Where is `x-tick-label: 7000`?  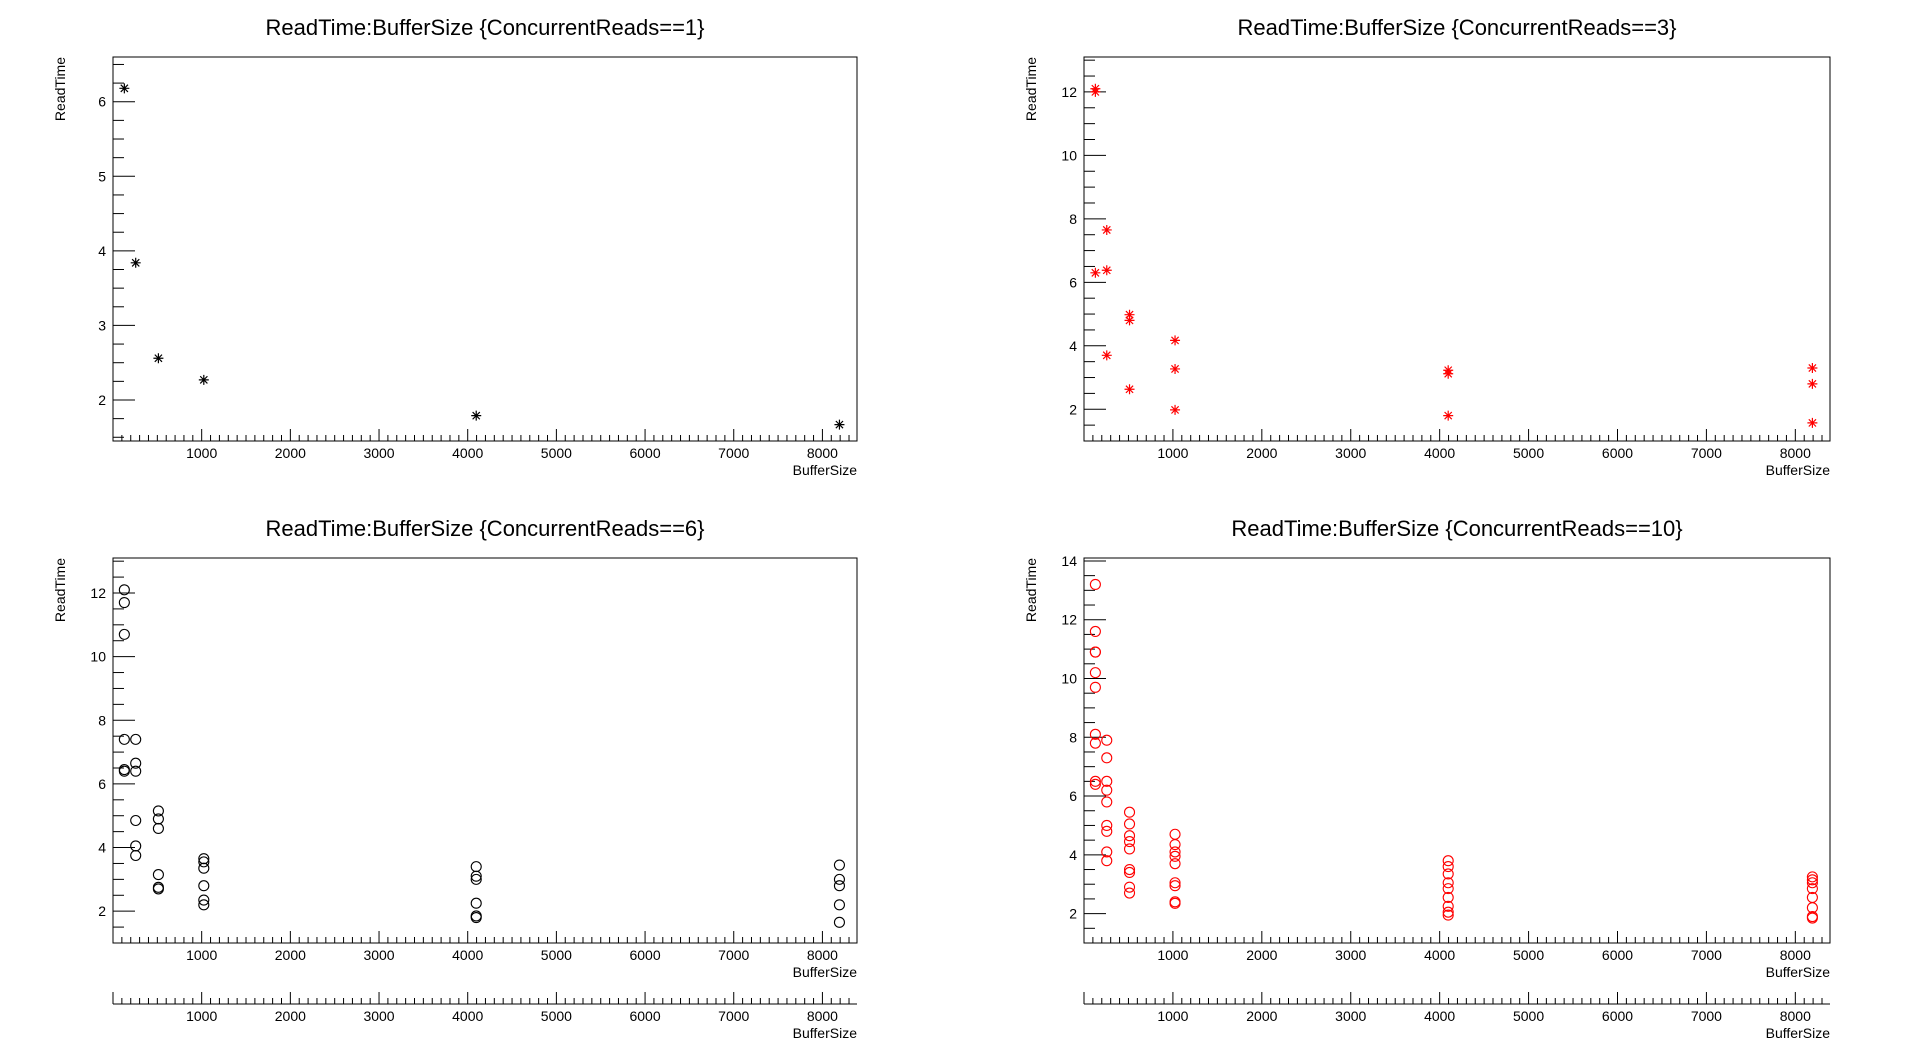 x-tick-label: 7000 is located at coordinates (733, 1016).